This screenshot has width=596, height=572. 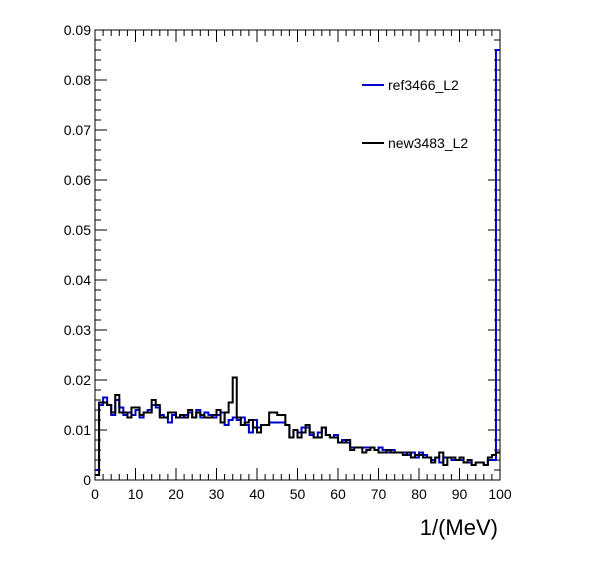 What do you see at coordinates (95, 494) in the screenshot?
I see `x-tick-label: 0` at bounding box center [95, 494].